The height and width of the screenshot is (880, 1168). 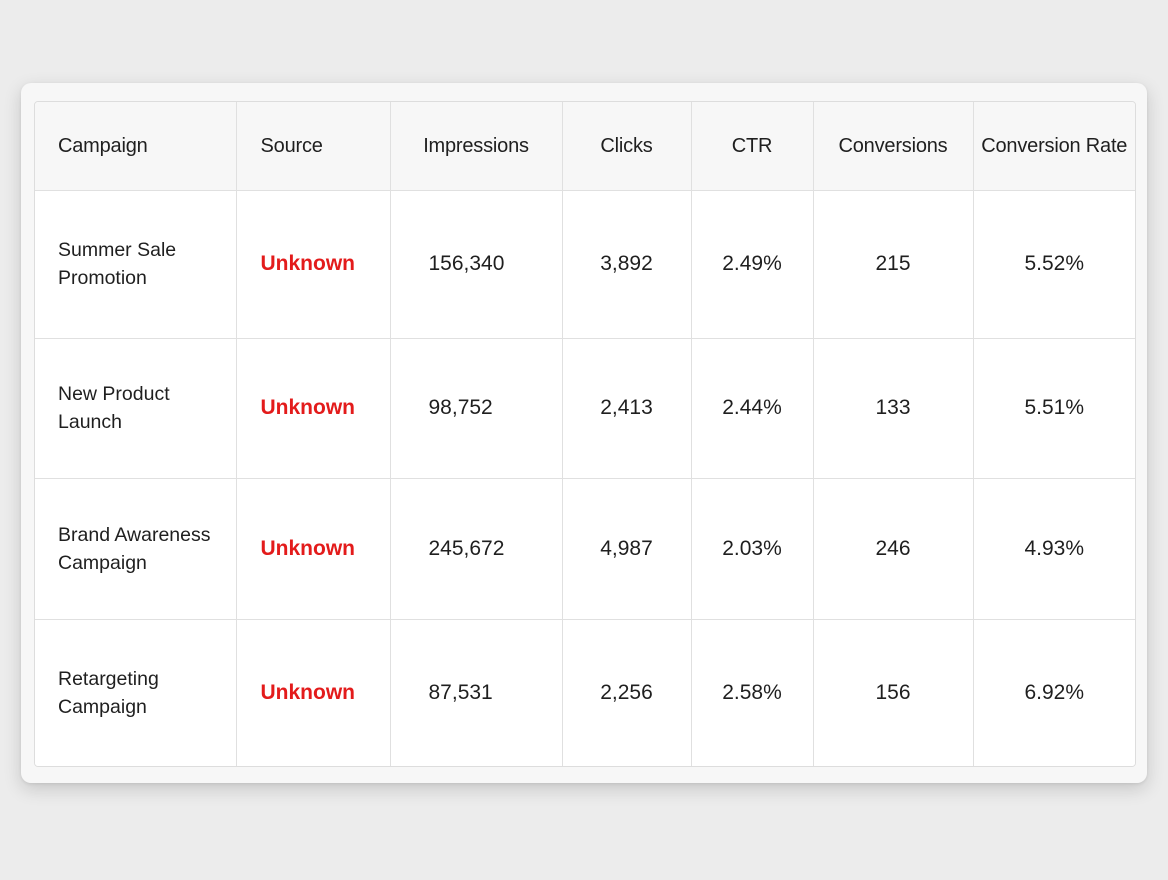 What do you see at coordinates (136, 408) in the screenshot?
I see `campaign-cell: New Product Launch` at bounding box center [136, 408].